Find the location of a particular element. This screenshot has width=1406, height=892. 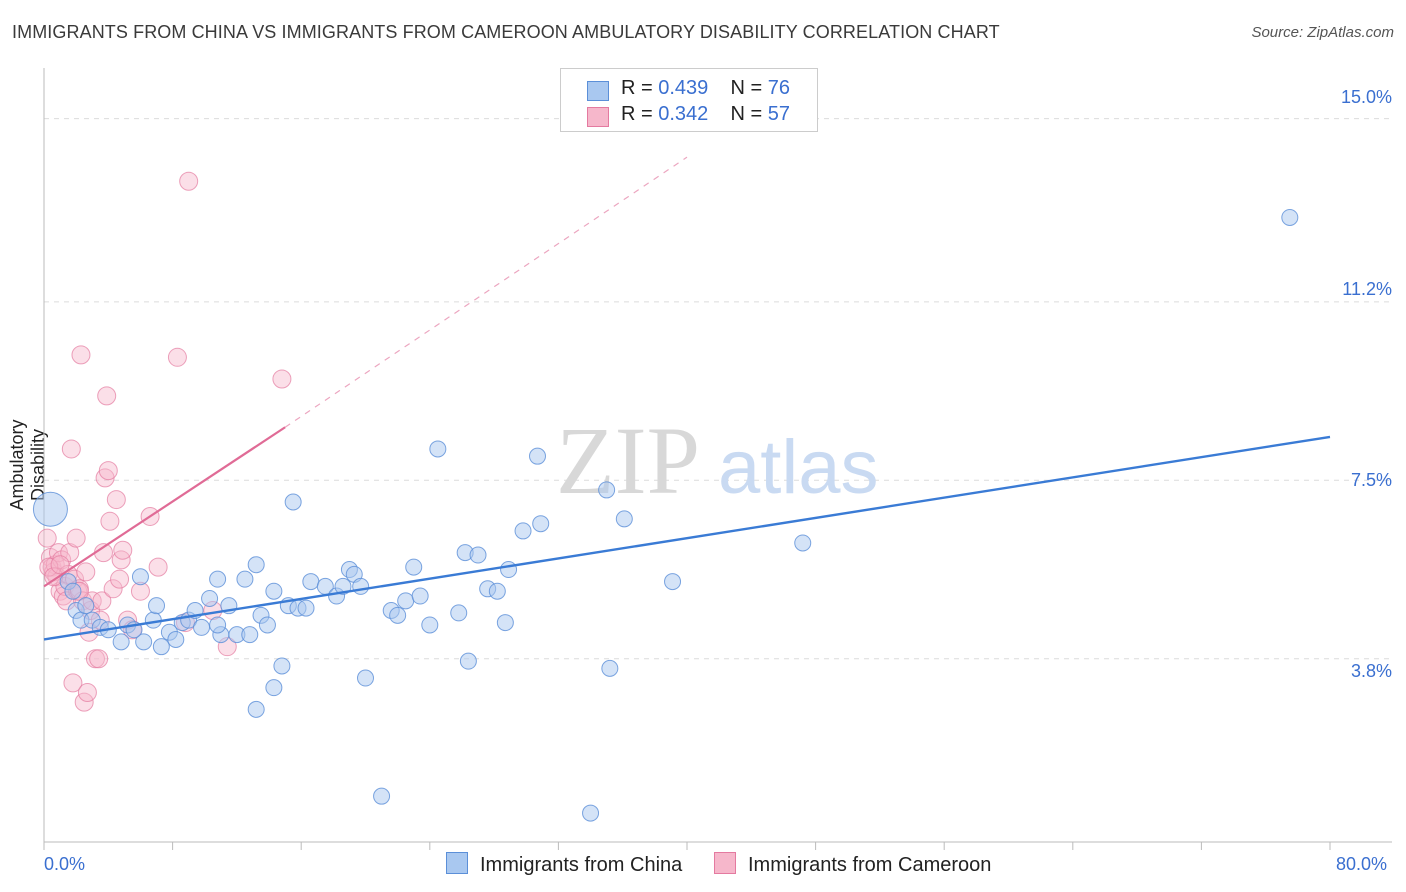

china-r-value: 0.439 is located at coordinates (683, 88).